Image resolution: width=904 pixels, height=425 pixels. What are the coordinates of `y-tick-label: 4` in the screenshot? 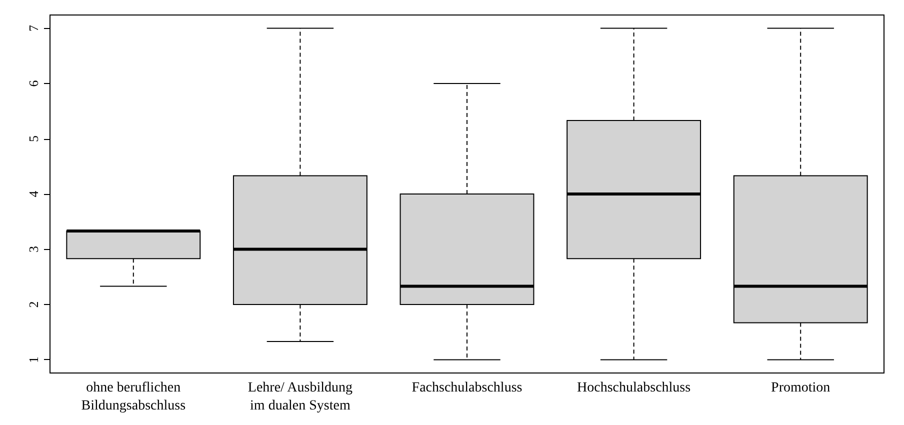 It's located at (33, 194).